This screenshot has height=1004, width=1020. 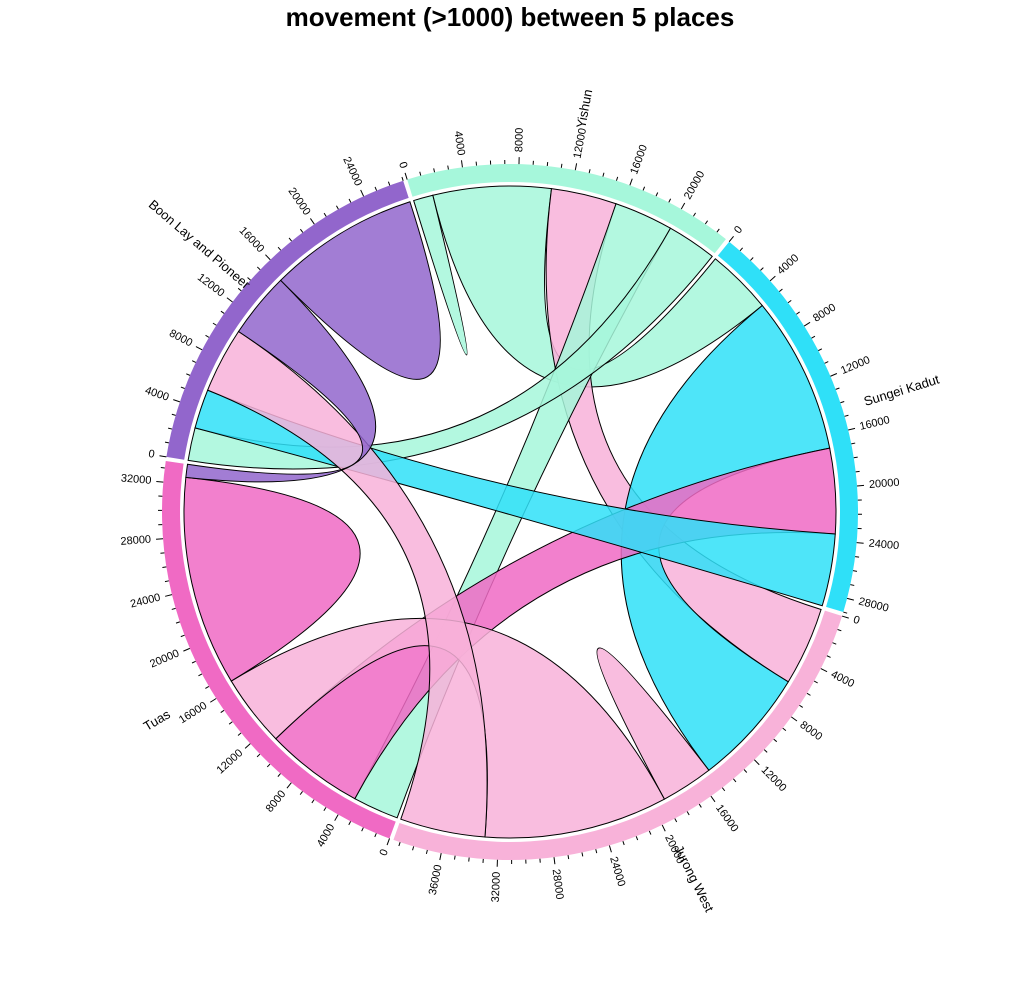 I want to click on group-label-yishun: Yishun, so click(x=584, y=108).